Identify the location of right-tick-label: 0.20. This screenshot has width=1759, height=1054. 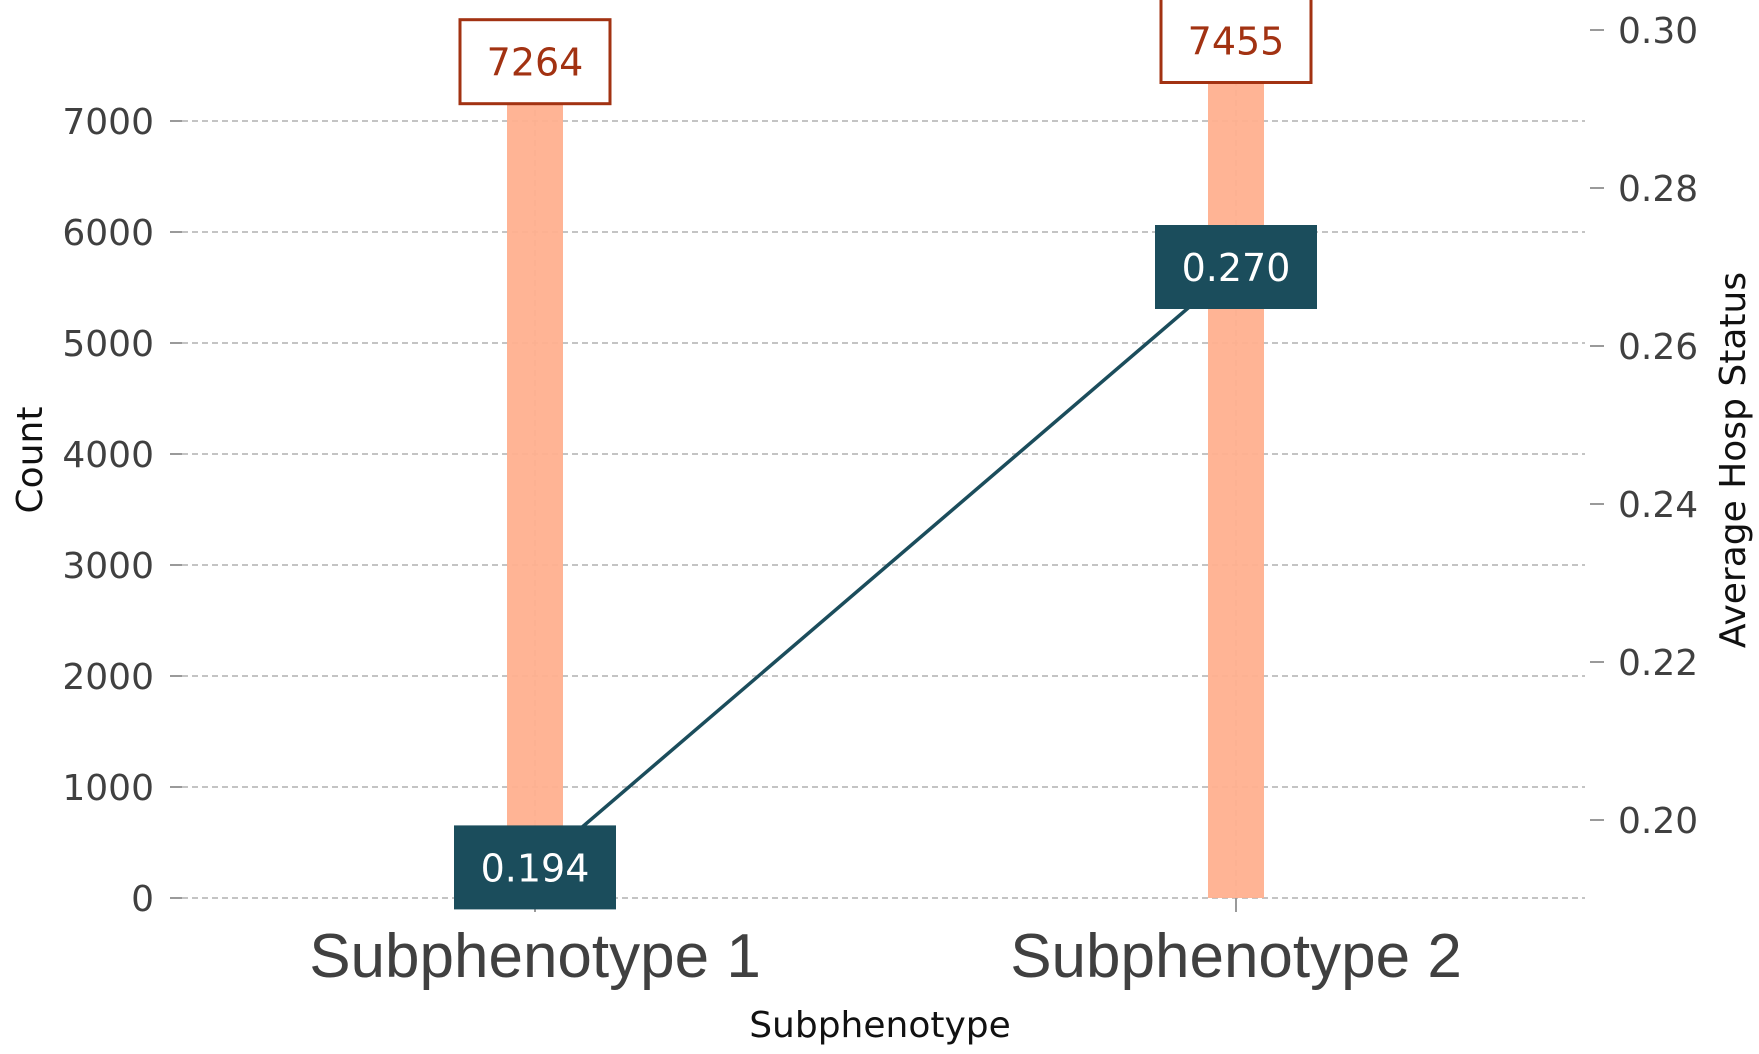
(1658, 821).